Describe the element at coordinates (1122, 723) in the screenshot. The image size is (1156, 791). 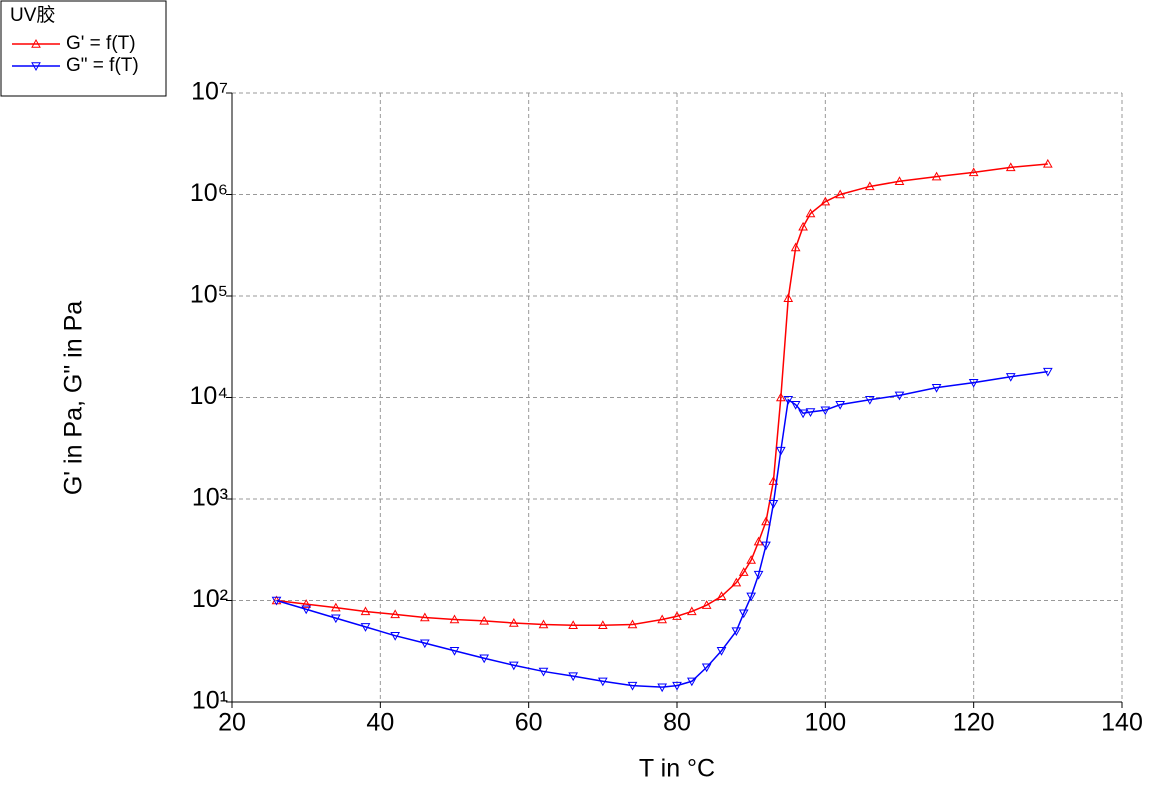
I see `x-tick-label: 140` at that location.